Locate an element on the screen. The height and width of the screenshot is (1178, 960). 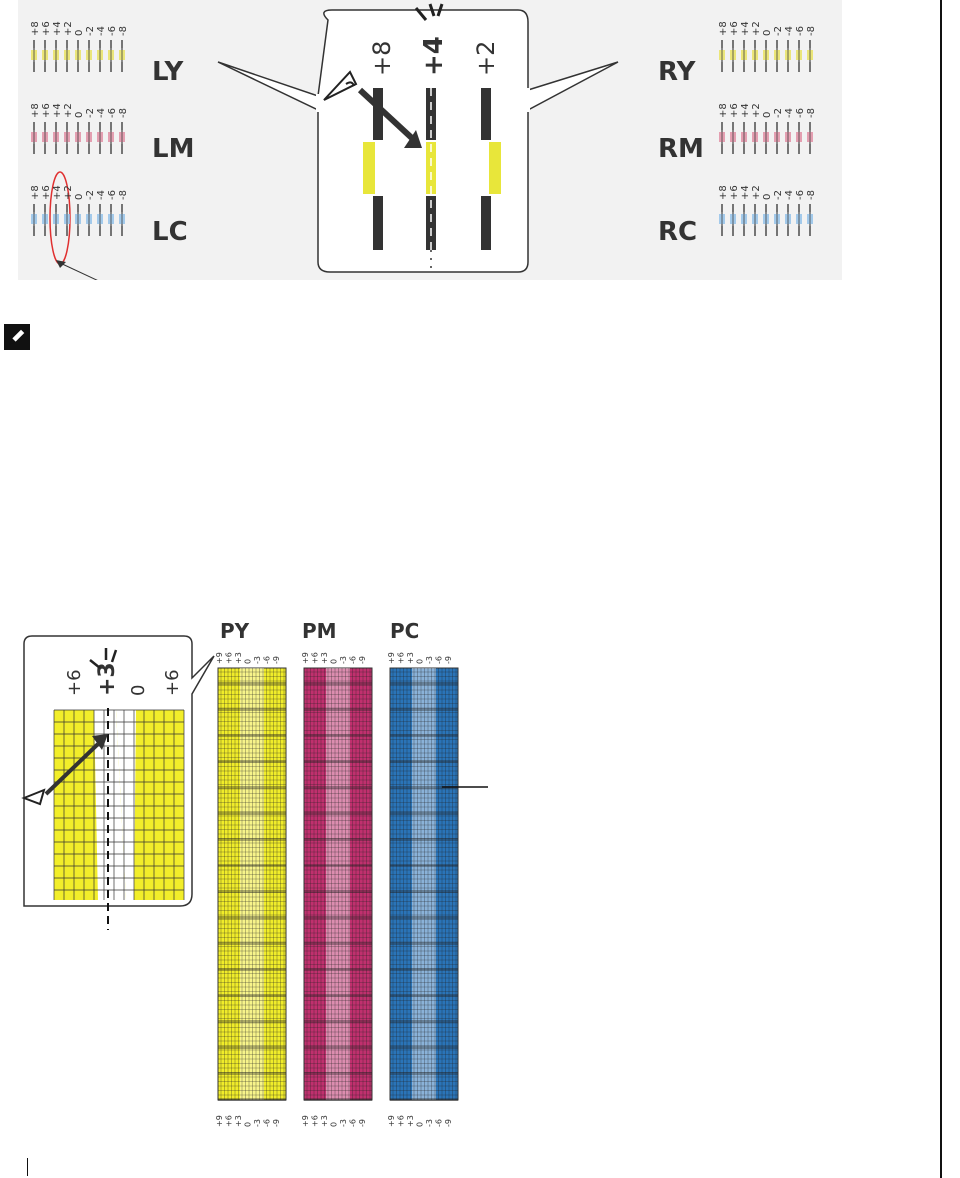
pointer-line is located at coordinates (77, 270).